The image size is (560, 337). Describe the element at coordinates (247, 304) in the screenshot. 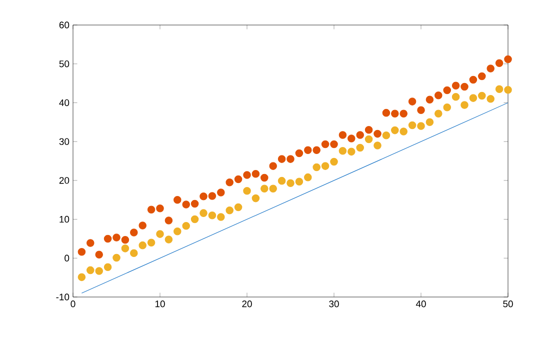

I see `x-tick-label: 20` at that location.